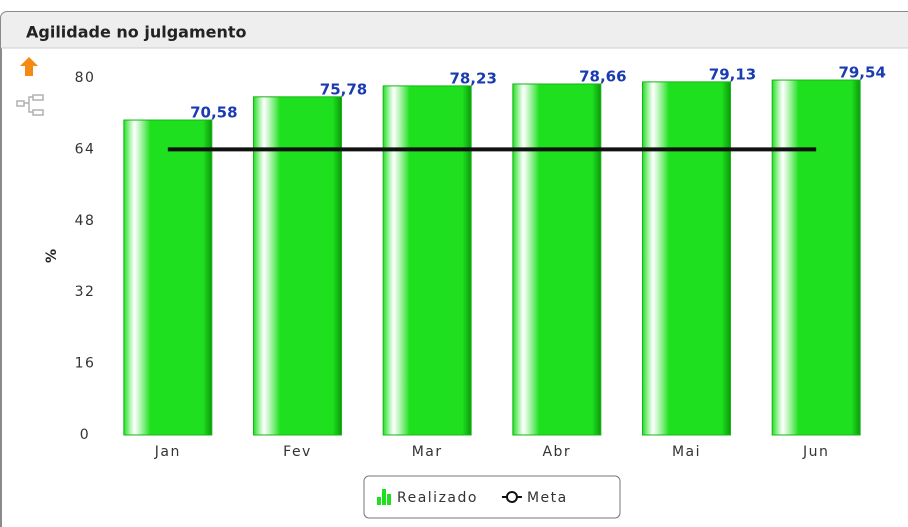  What do you see at coordinates (297, 452) in the screenshot?
I see `x-tick-label: Fev` at bounding box center [297, 452].